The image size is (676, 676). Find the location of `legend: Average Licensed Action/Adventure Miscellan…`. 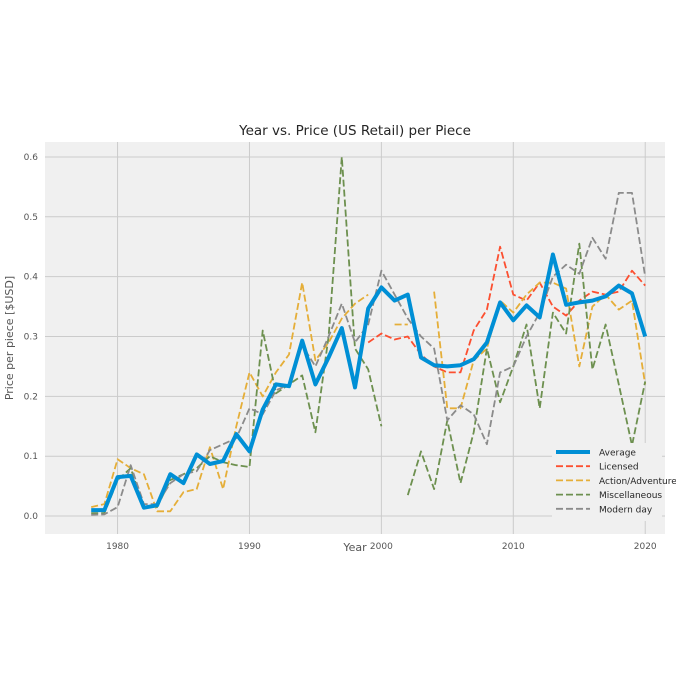

legend: Average Licensed Action/Adventure Miscellan… is located at coordinates (614, 482).